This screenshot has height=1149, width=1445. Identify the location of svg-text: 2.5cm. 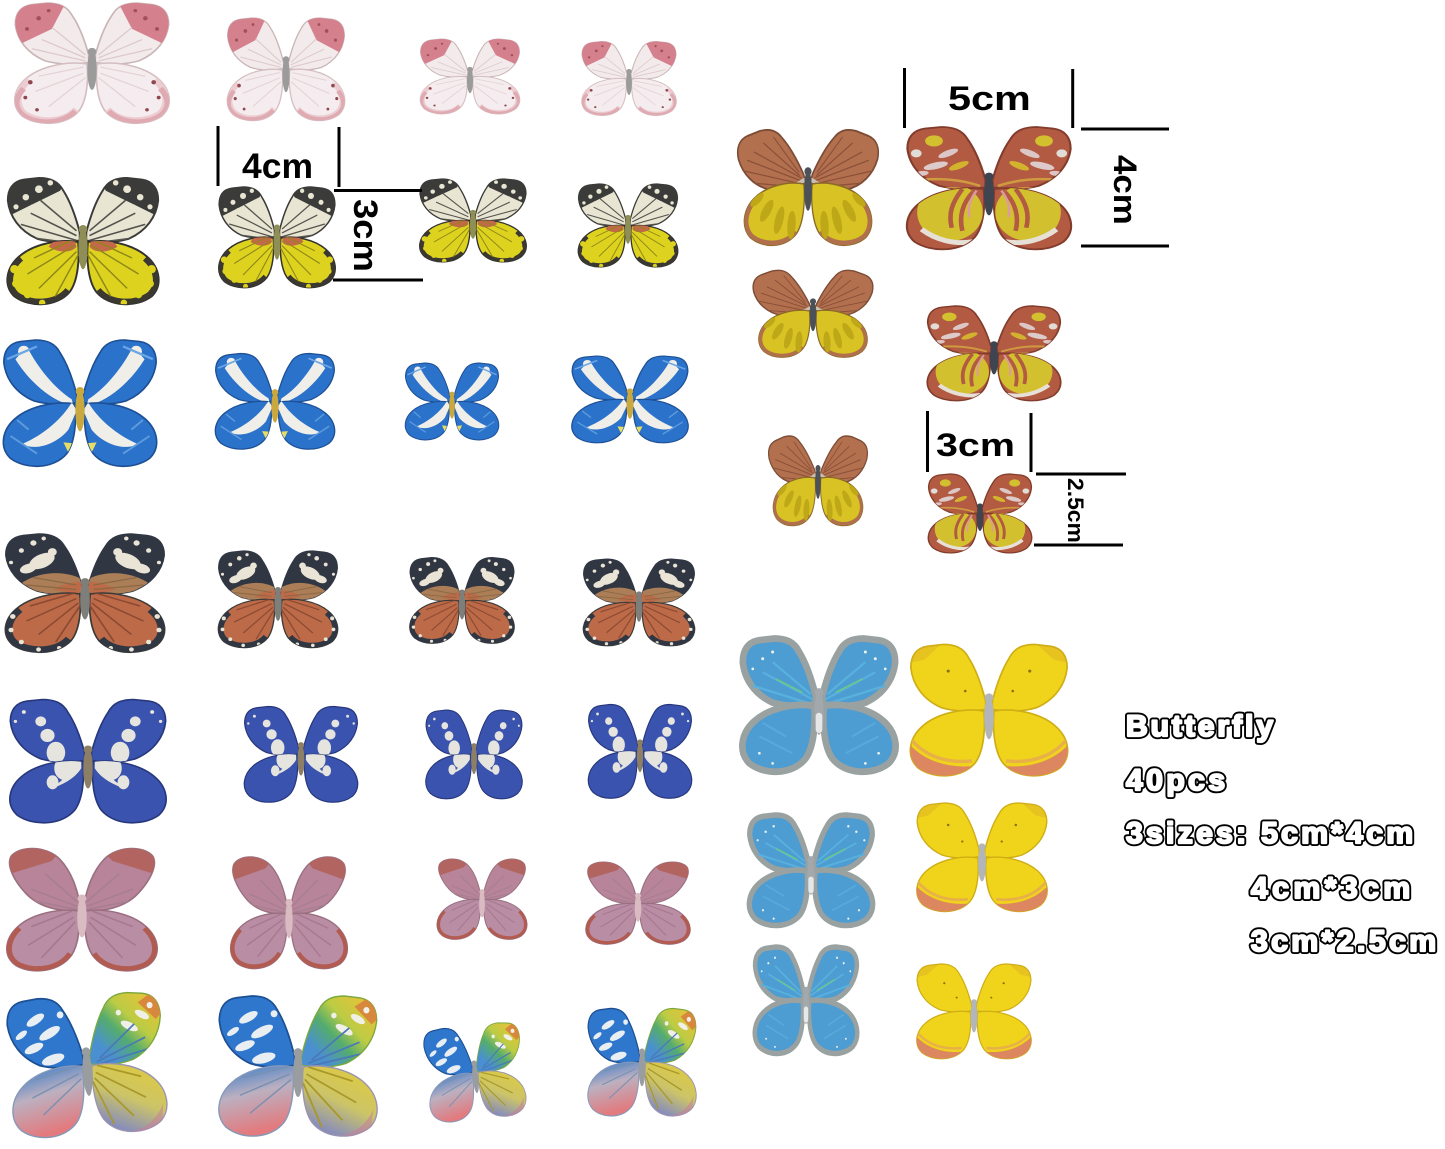
(1075, 510).